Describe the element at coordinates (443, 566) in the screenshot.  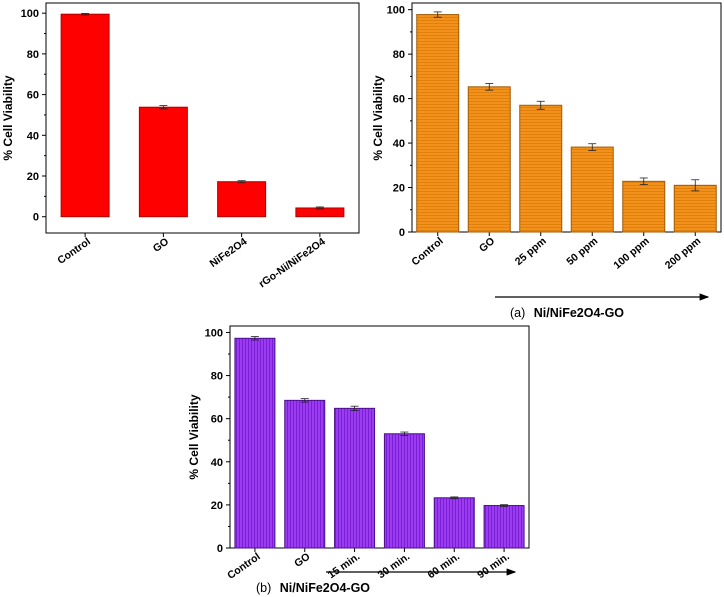
I see `category-label: 60 min.` at that location.